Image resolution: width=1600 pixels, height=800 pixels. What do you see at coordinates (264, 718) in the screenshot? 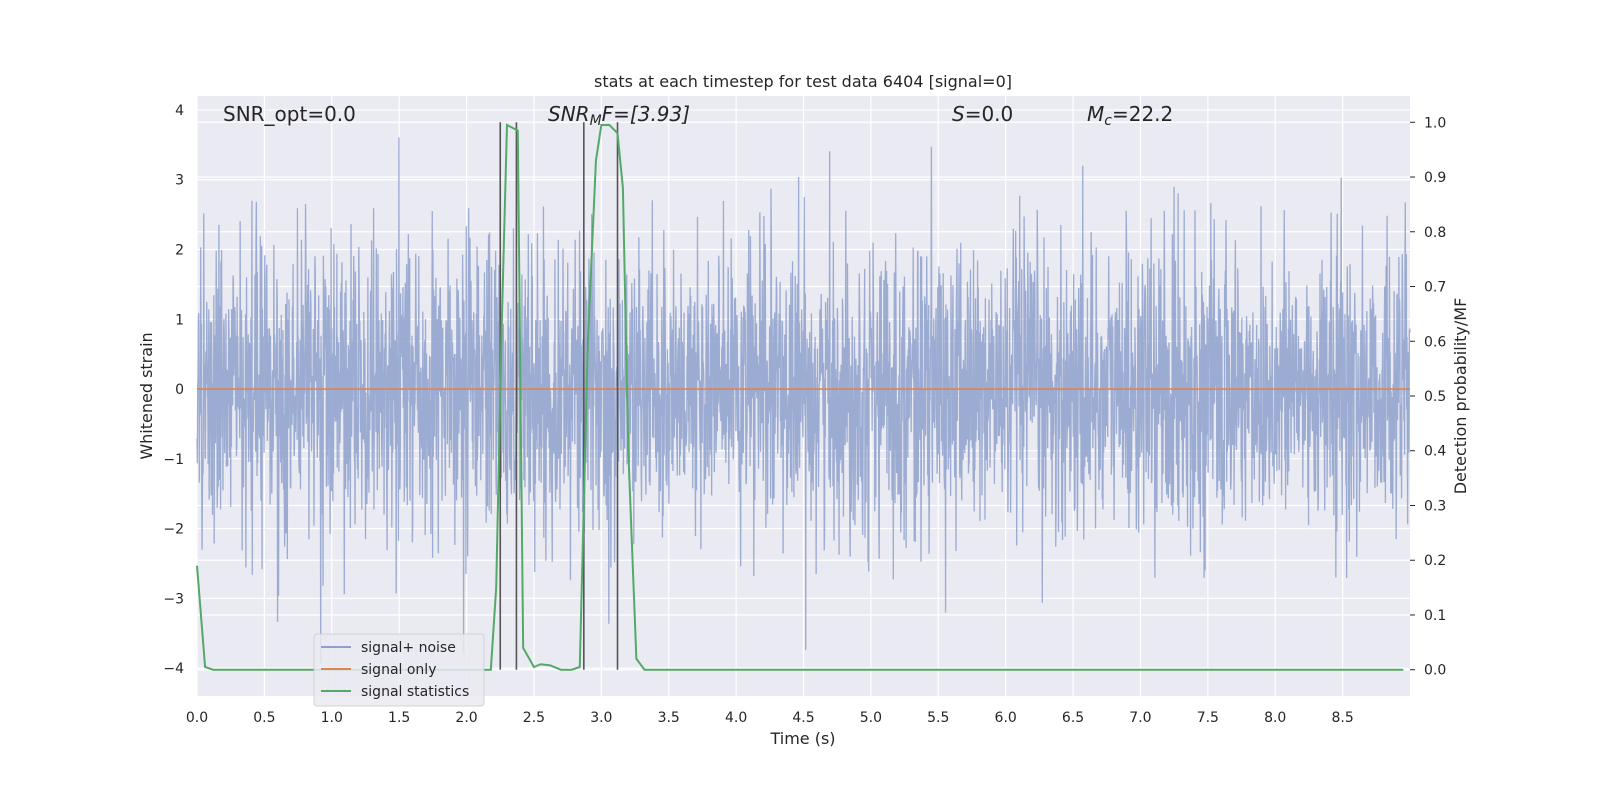
I see `x-tick-label: 0.5` at bounding box center [264, 718].